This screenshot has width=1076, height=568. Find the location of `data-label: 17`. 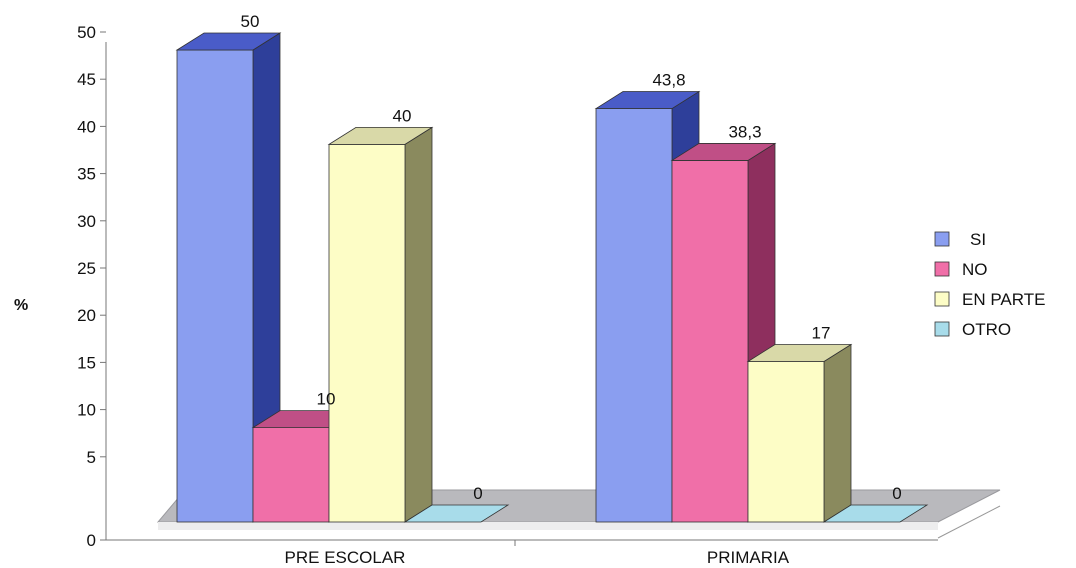

data-label: 17 is located at coordinates (821, 333).